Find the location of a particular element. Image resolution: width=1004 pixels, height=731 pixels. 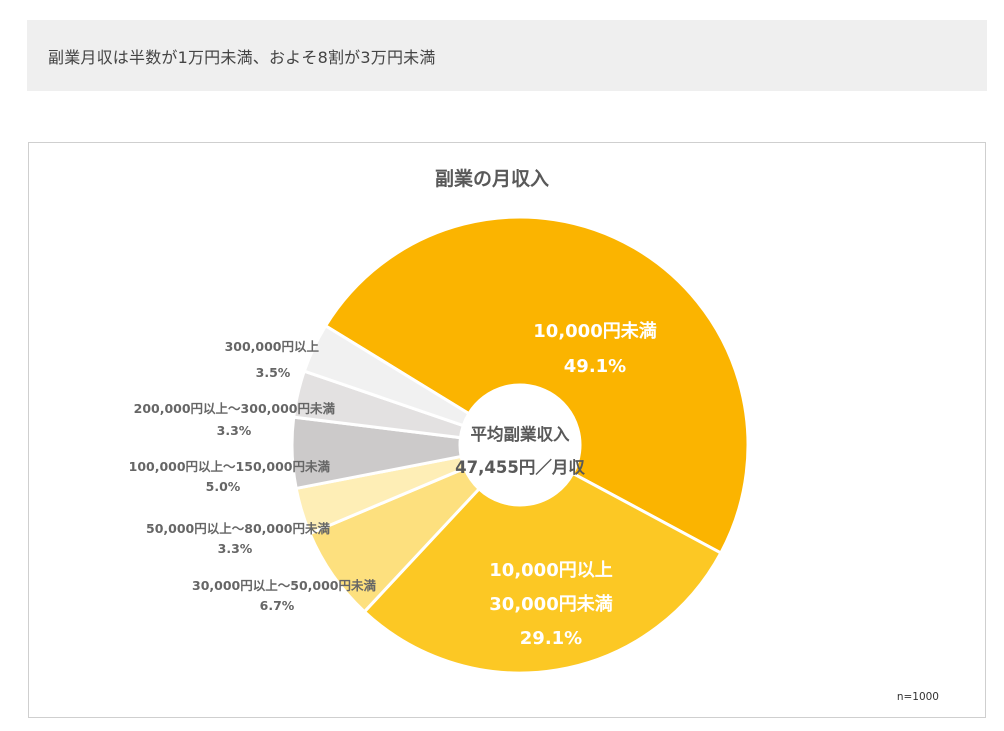

slice-label-6: 200,000円以上～300,000円未満 is located at coordinates (235, 408).